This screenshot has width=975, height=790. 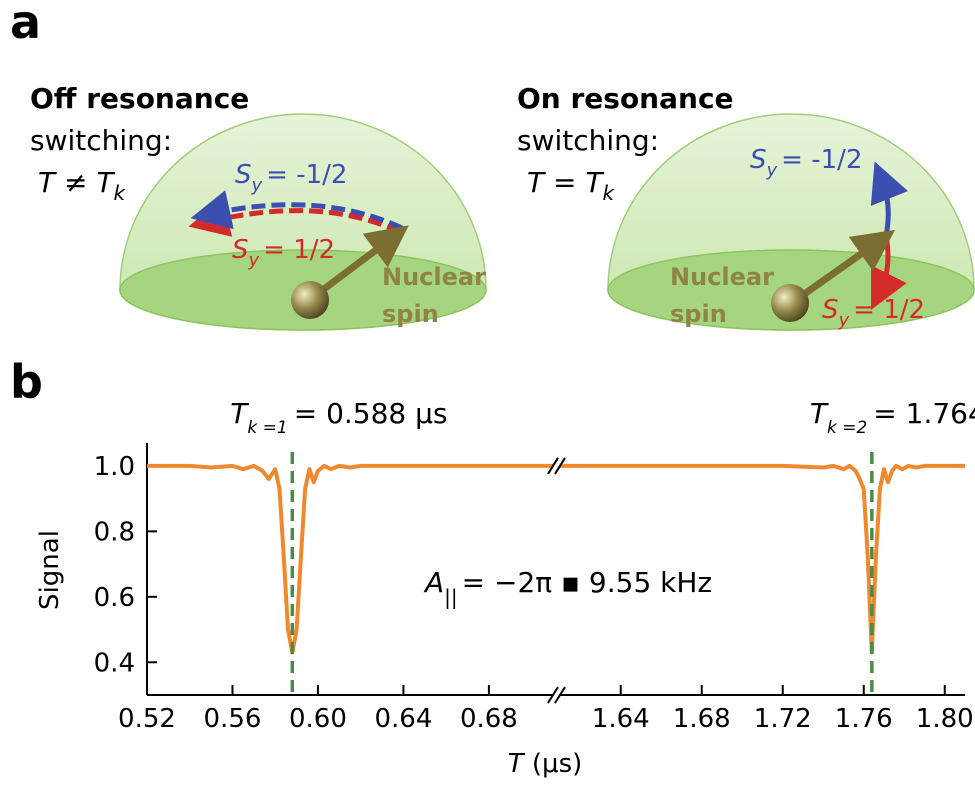 I want to click on y-tick-label: 0.8, so click(x=114, y=532).